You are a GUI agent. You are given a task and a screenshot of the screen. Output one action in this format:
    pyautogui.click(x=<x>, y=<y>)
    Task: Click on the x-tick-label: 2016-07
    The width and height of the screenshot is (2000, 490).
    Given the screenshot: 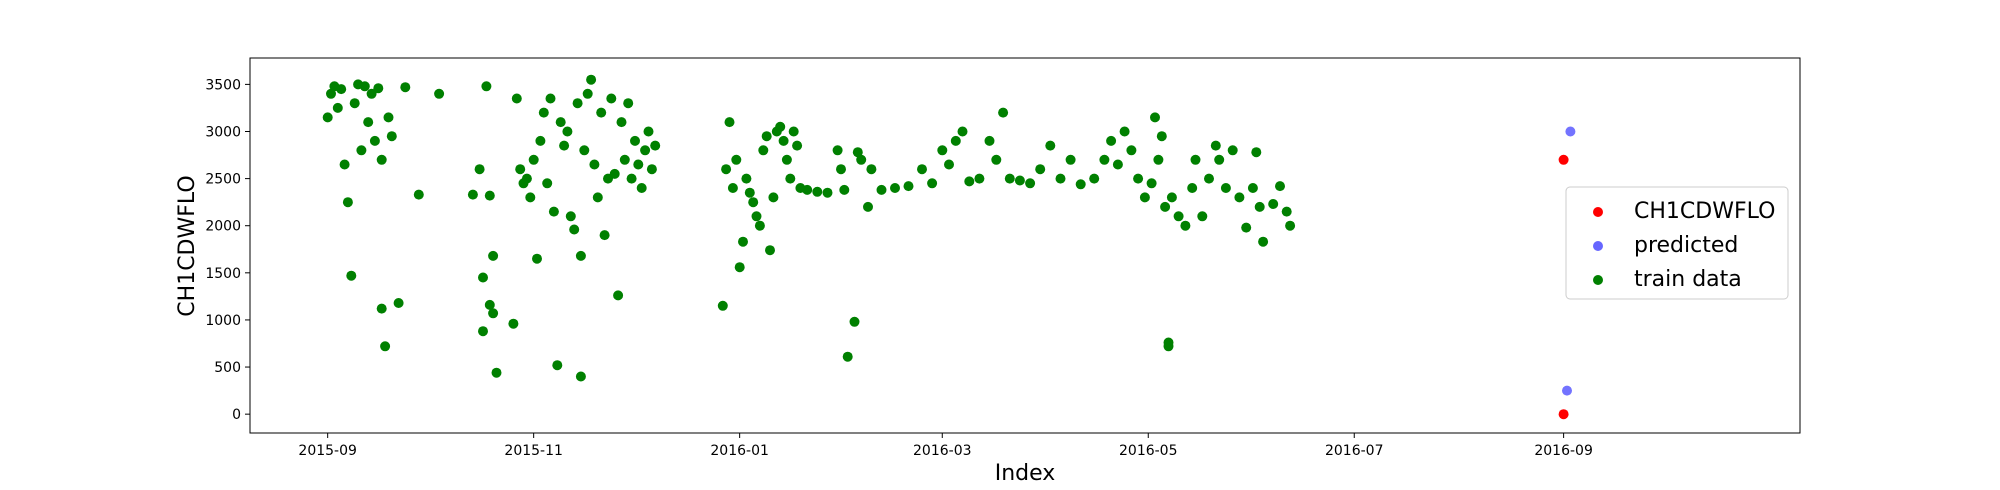 What is the action you would take?
    pyautogui.click(x=1354, y=451)
    